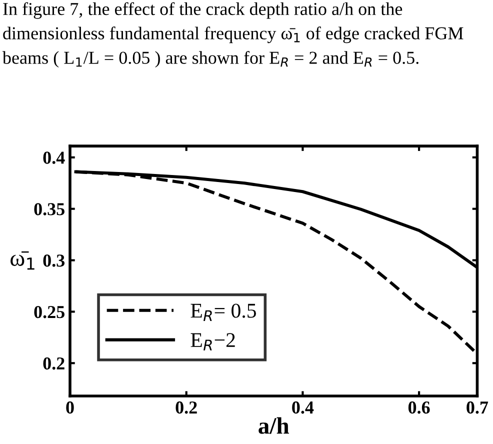 The height and width of the screenshot is (444, 493). What do you see at coordinates (22, 260) in the screenshot?
I see `y-axis-title: ω̄$_{1}$` at bounding box center [22, 260].